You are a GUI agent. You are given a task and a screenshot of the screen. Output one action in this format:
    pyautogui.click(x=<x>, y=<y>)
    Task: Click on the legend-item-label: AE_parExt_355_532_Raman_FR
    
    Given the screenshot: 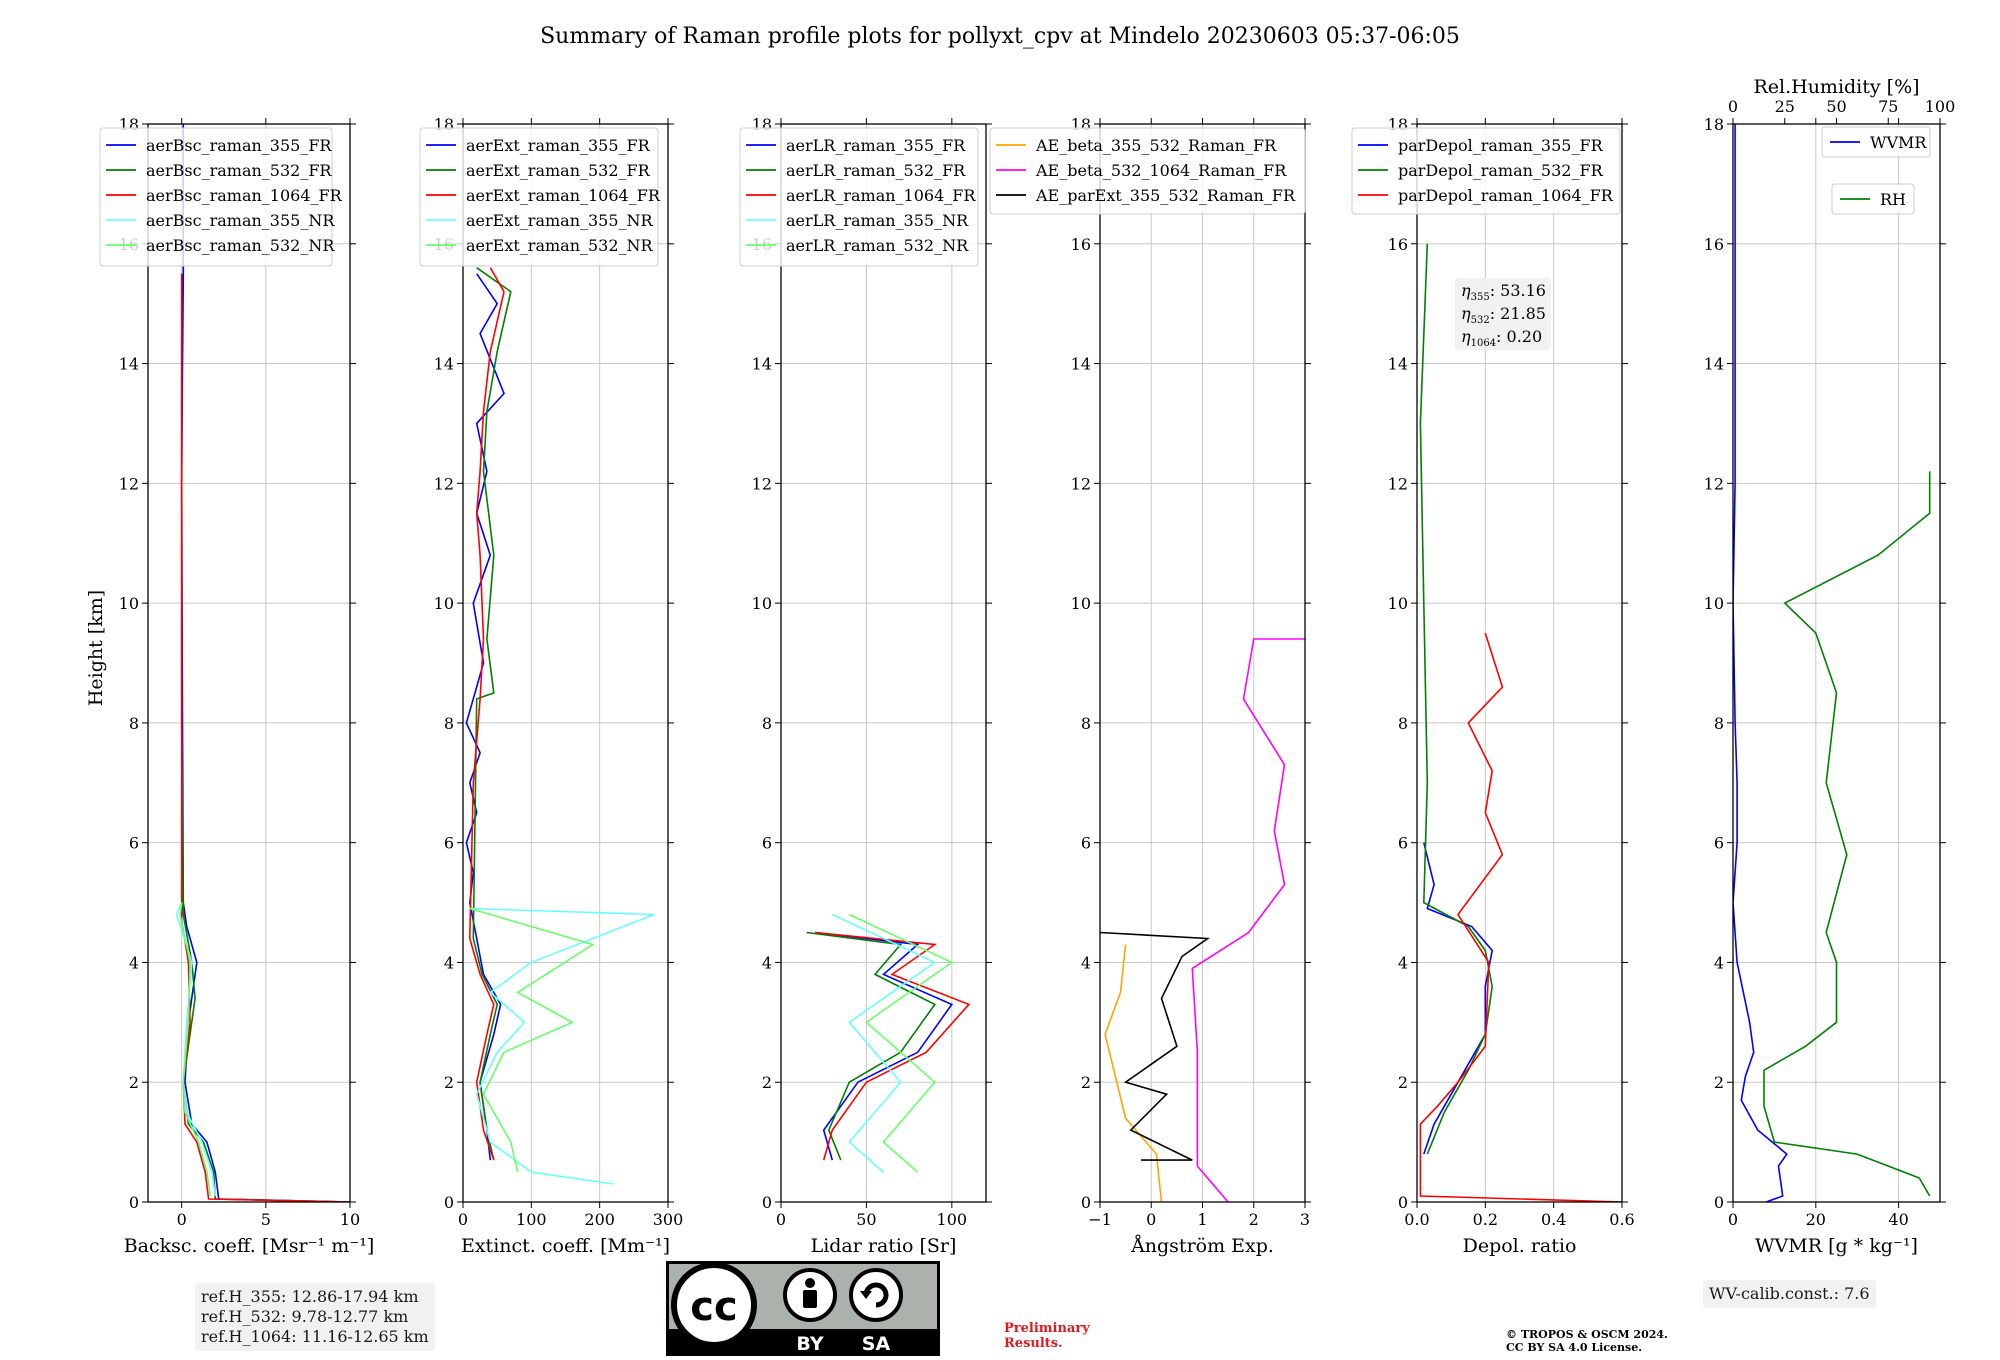 What is the action you would take?
    pyautogui.click(x=1165, y=195)
    